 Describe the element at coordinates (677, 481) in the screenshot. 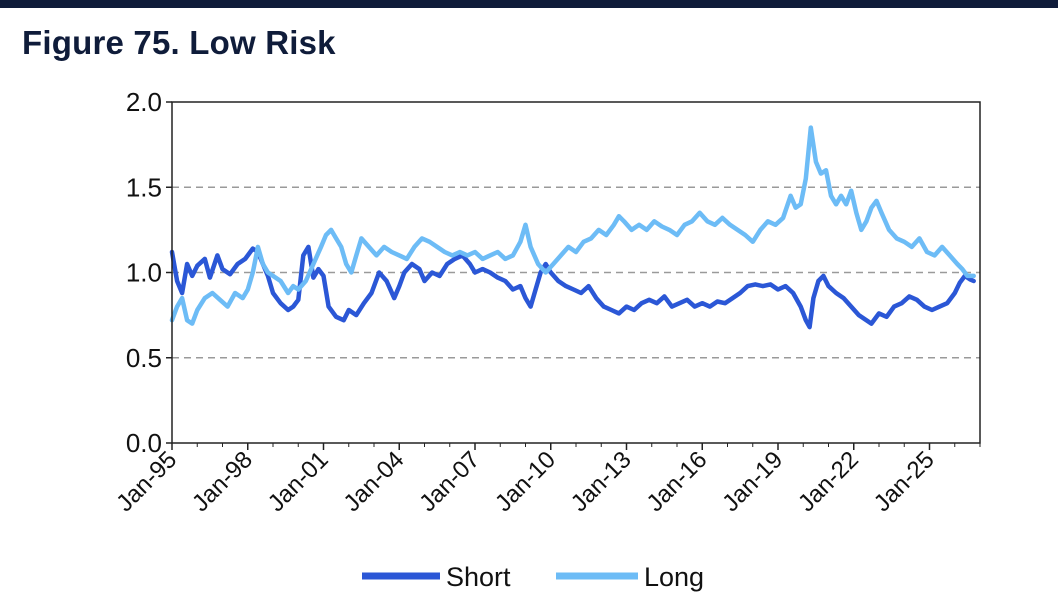

I see `x-tick-label: Jan-16` at that location.